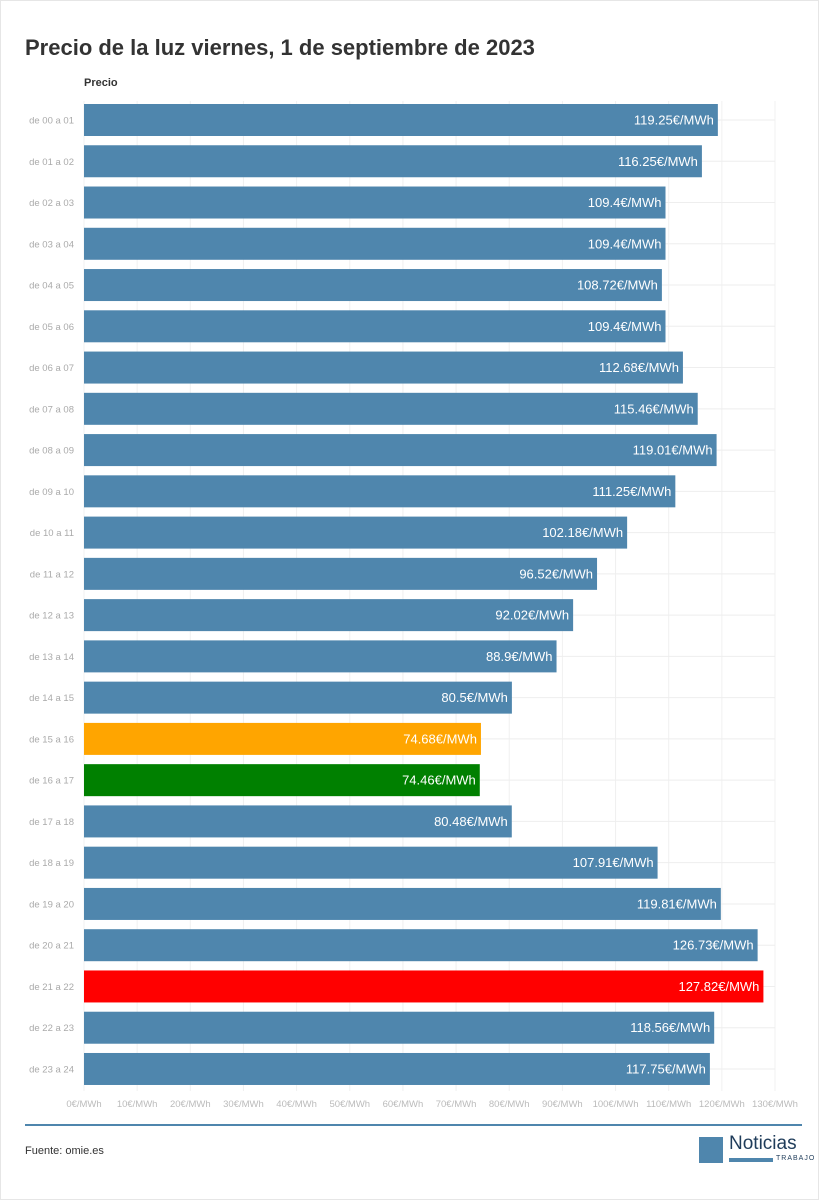 This screenshot has height=1200, width=819. Describe the element at coordinates (613, 862) in the screenshot. I see `data-label: 107.91€/MWh` at that location.